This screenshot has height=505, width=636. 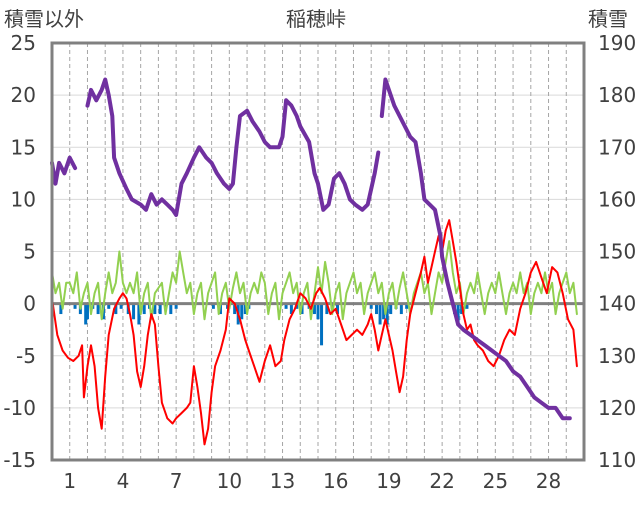 What do you see at coordinates (26, 356) in the screenshot?
I see `left-tick-label: -5` at bounding box center [26, 356].